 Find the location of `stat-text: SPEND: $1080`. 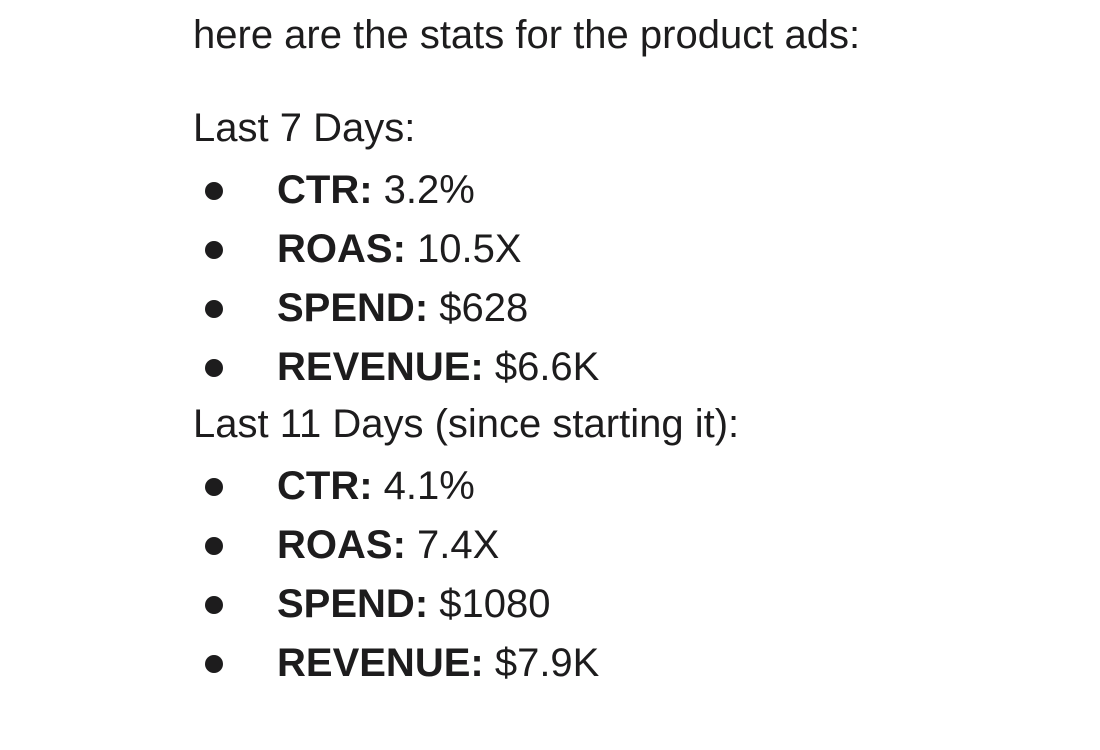

stat-text: SPEND: $1080 is located at coordinates (414, 604).